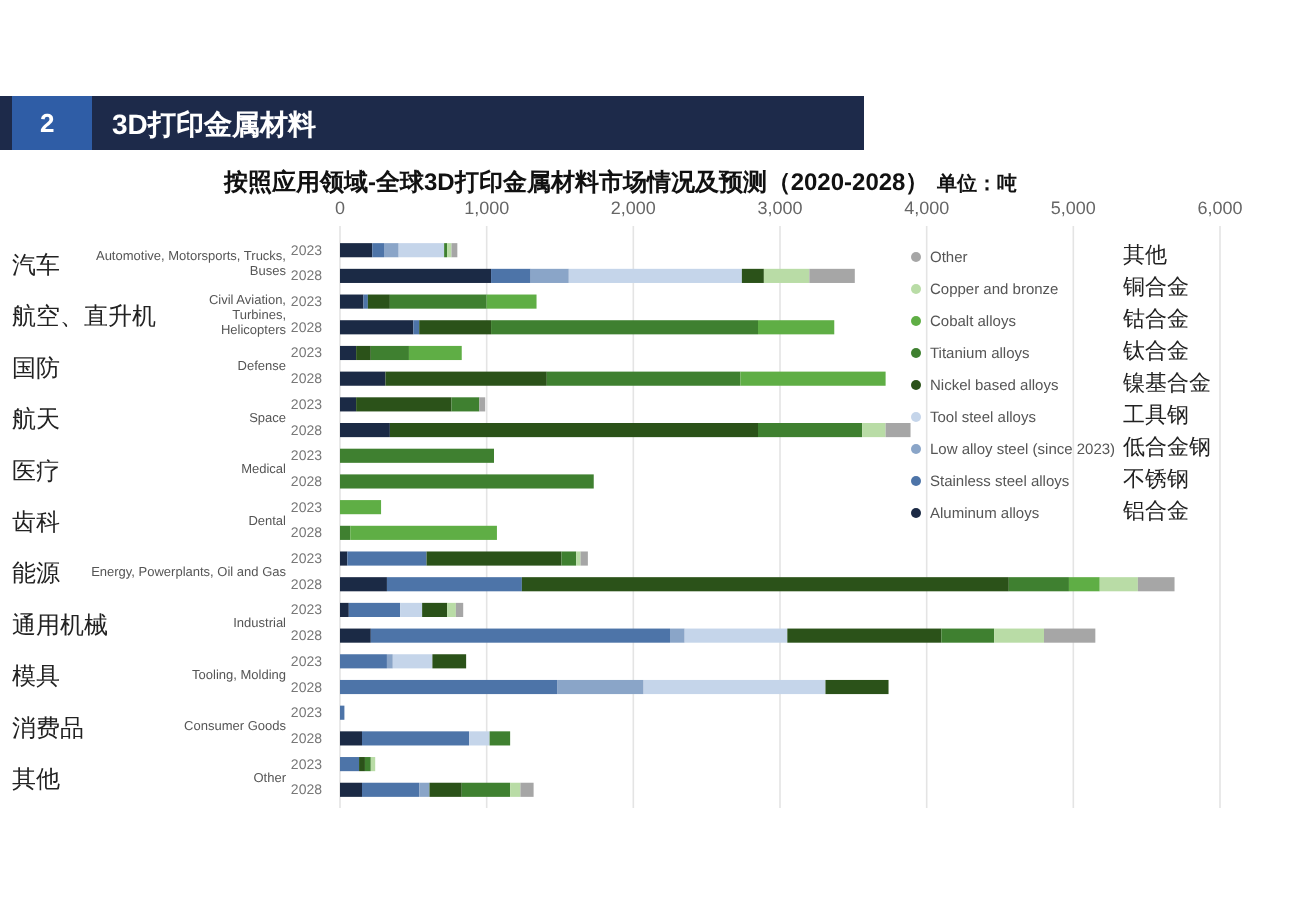 The width and height of the screenshot is (1300, 900). Describe the element at coordinates (927, 208) in the screenshot. I see `x-tick-label: 4,000` at that location.